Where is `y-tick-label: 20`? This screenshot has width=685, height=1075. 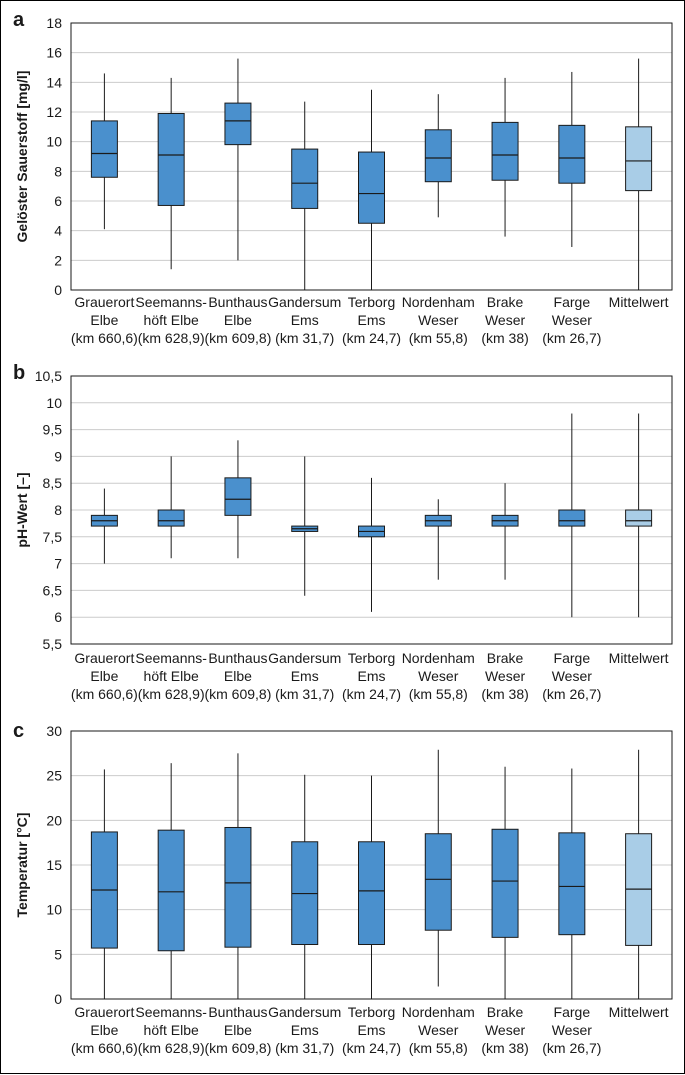
y-tick-label: 20 is located at coordinates (54, 820).